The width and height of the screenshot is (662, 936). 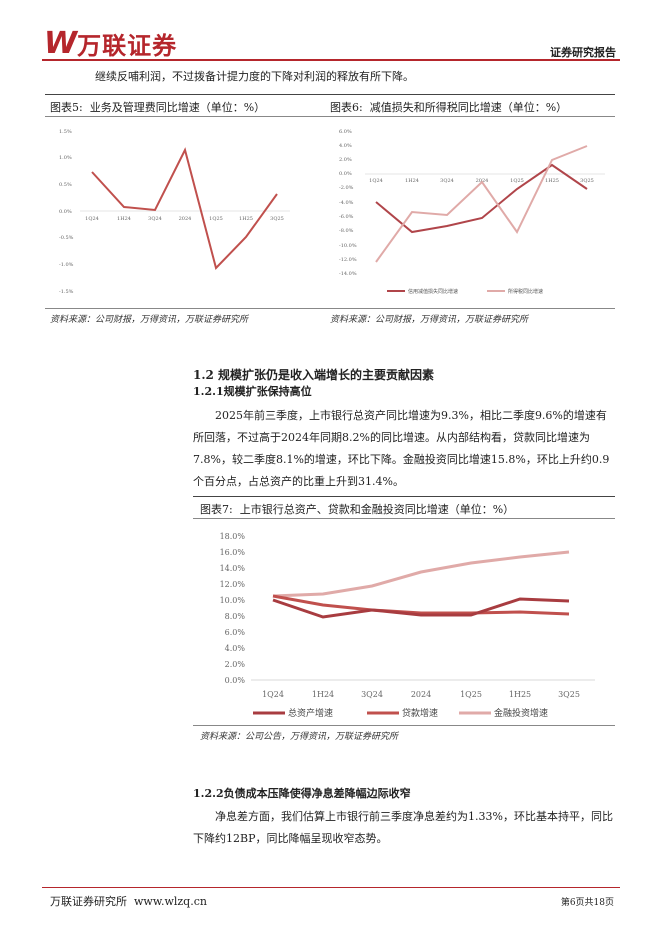 What do you see at coordinates (88, 901) in the screenshot?
I see `footer-org-name: 万联证券研究所` at bounding box center [88, 901].